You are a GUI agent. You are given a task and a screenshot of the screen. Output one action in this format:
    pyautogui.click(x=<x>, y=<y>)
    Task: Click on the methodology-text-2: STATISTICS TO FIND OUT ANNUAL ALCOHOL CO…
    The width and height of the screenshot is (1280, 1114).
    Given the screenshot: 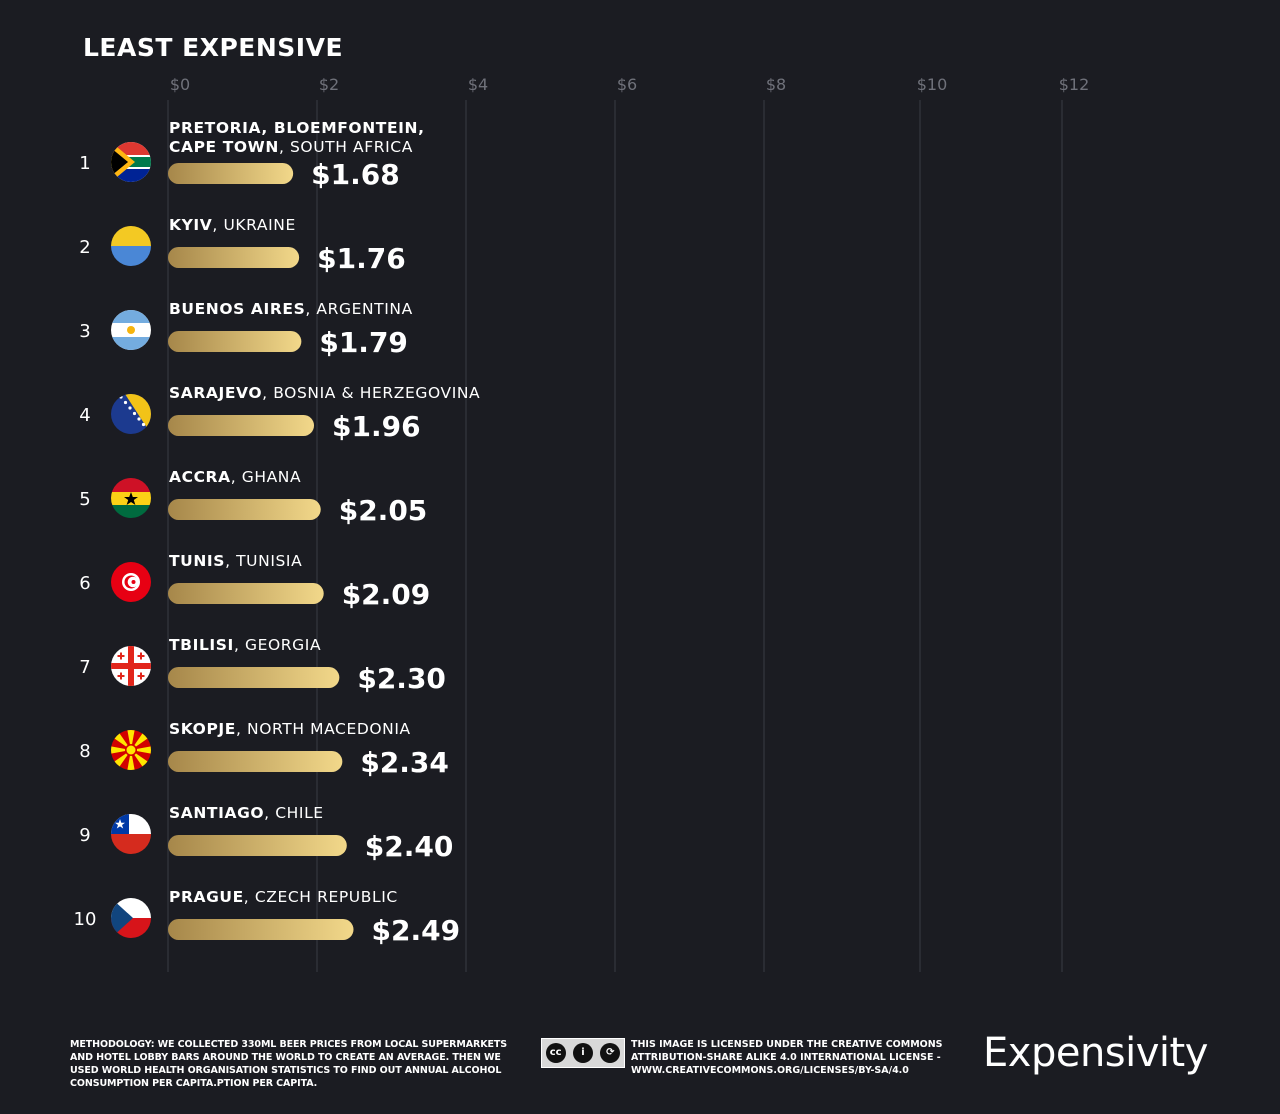 What is the action you would take?
    pyautogui.click(x=286, y=1077)
    